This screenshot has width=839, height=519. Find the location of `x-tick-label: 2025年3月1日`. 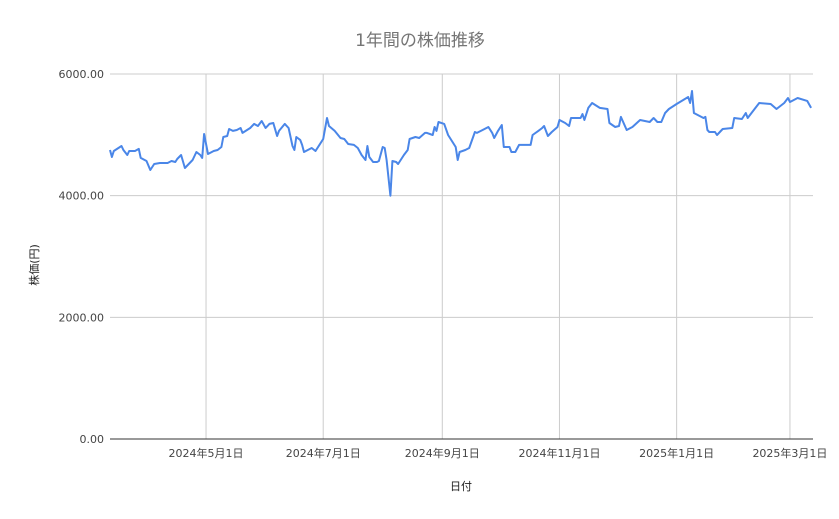

x-tick-label: 2025年3月1日 is located at coordinates (789, 453).